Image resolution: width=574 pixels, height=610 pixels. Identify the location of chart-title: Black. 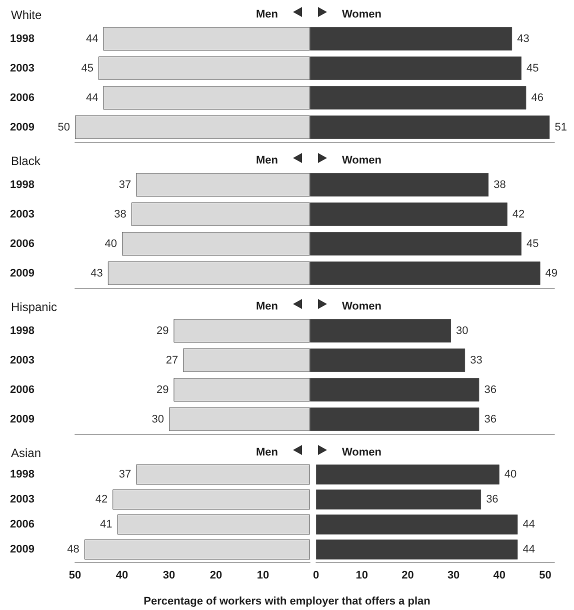
(26, 161).